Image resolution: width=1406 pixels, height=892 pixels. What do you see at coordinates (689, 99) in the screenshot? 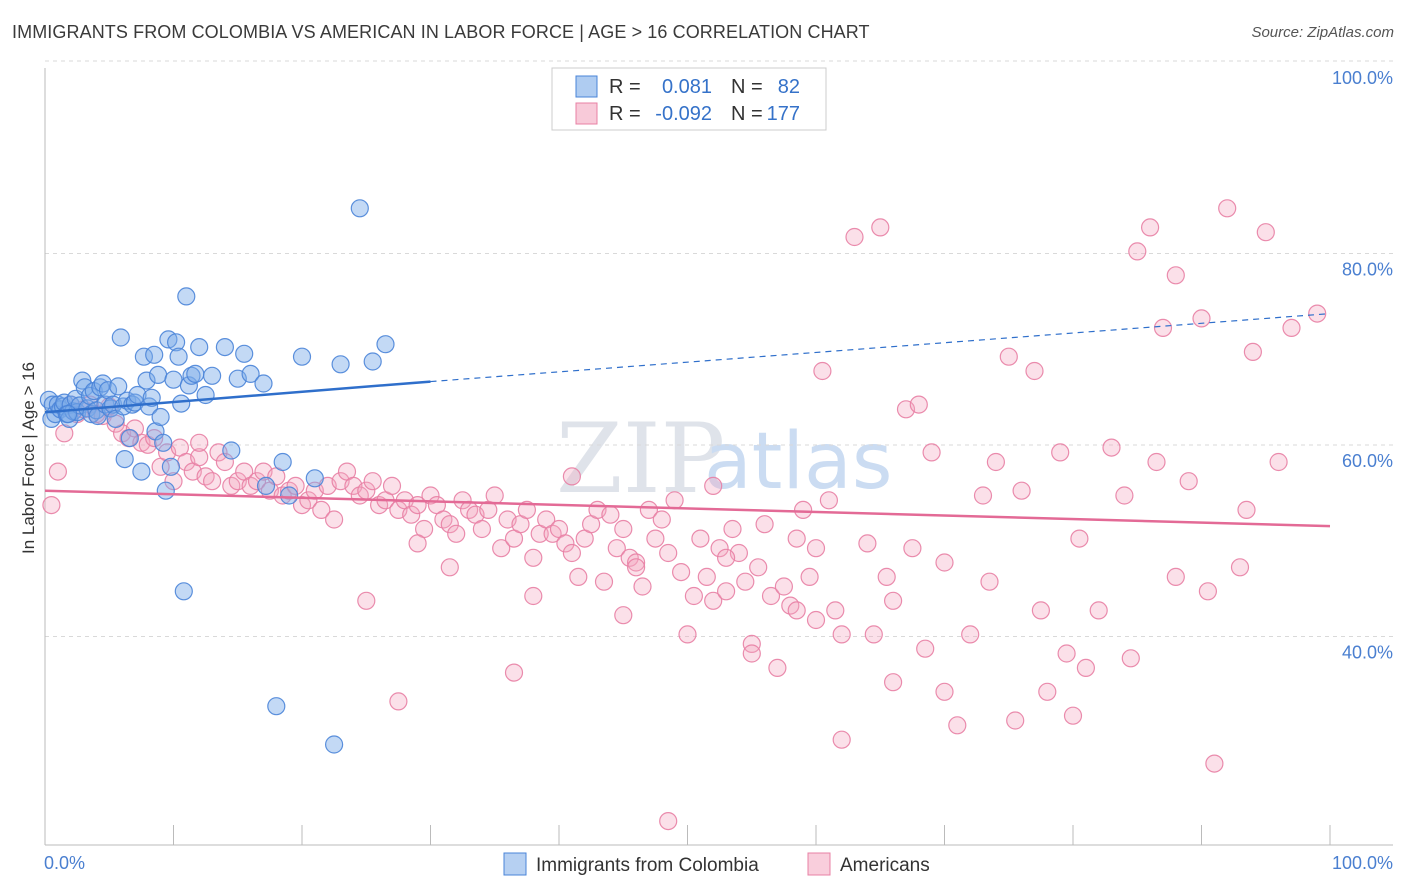
I see `stats-legend-box` at bounding box center [689, 99].